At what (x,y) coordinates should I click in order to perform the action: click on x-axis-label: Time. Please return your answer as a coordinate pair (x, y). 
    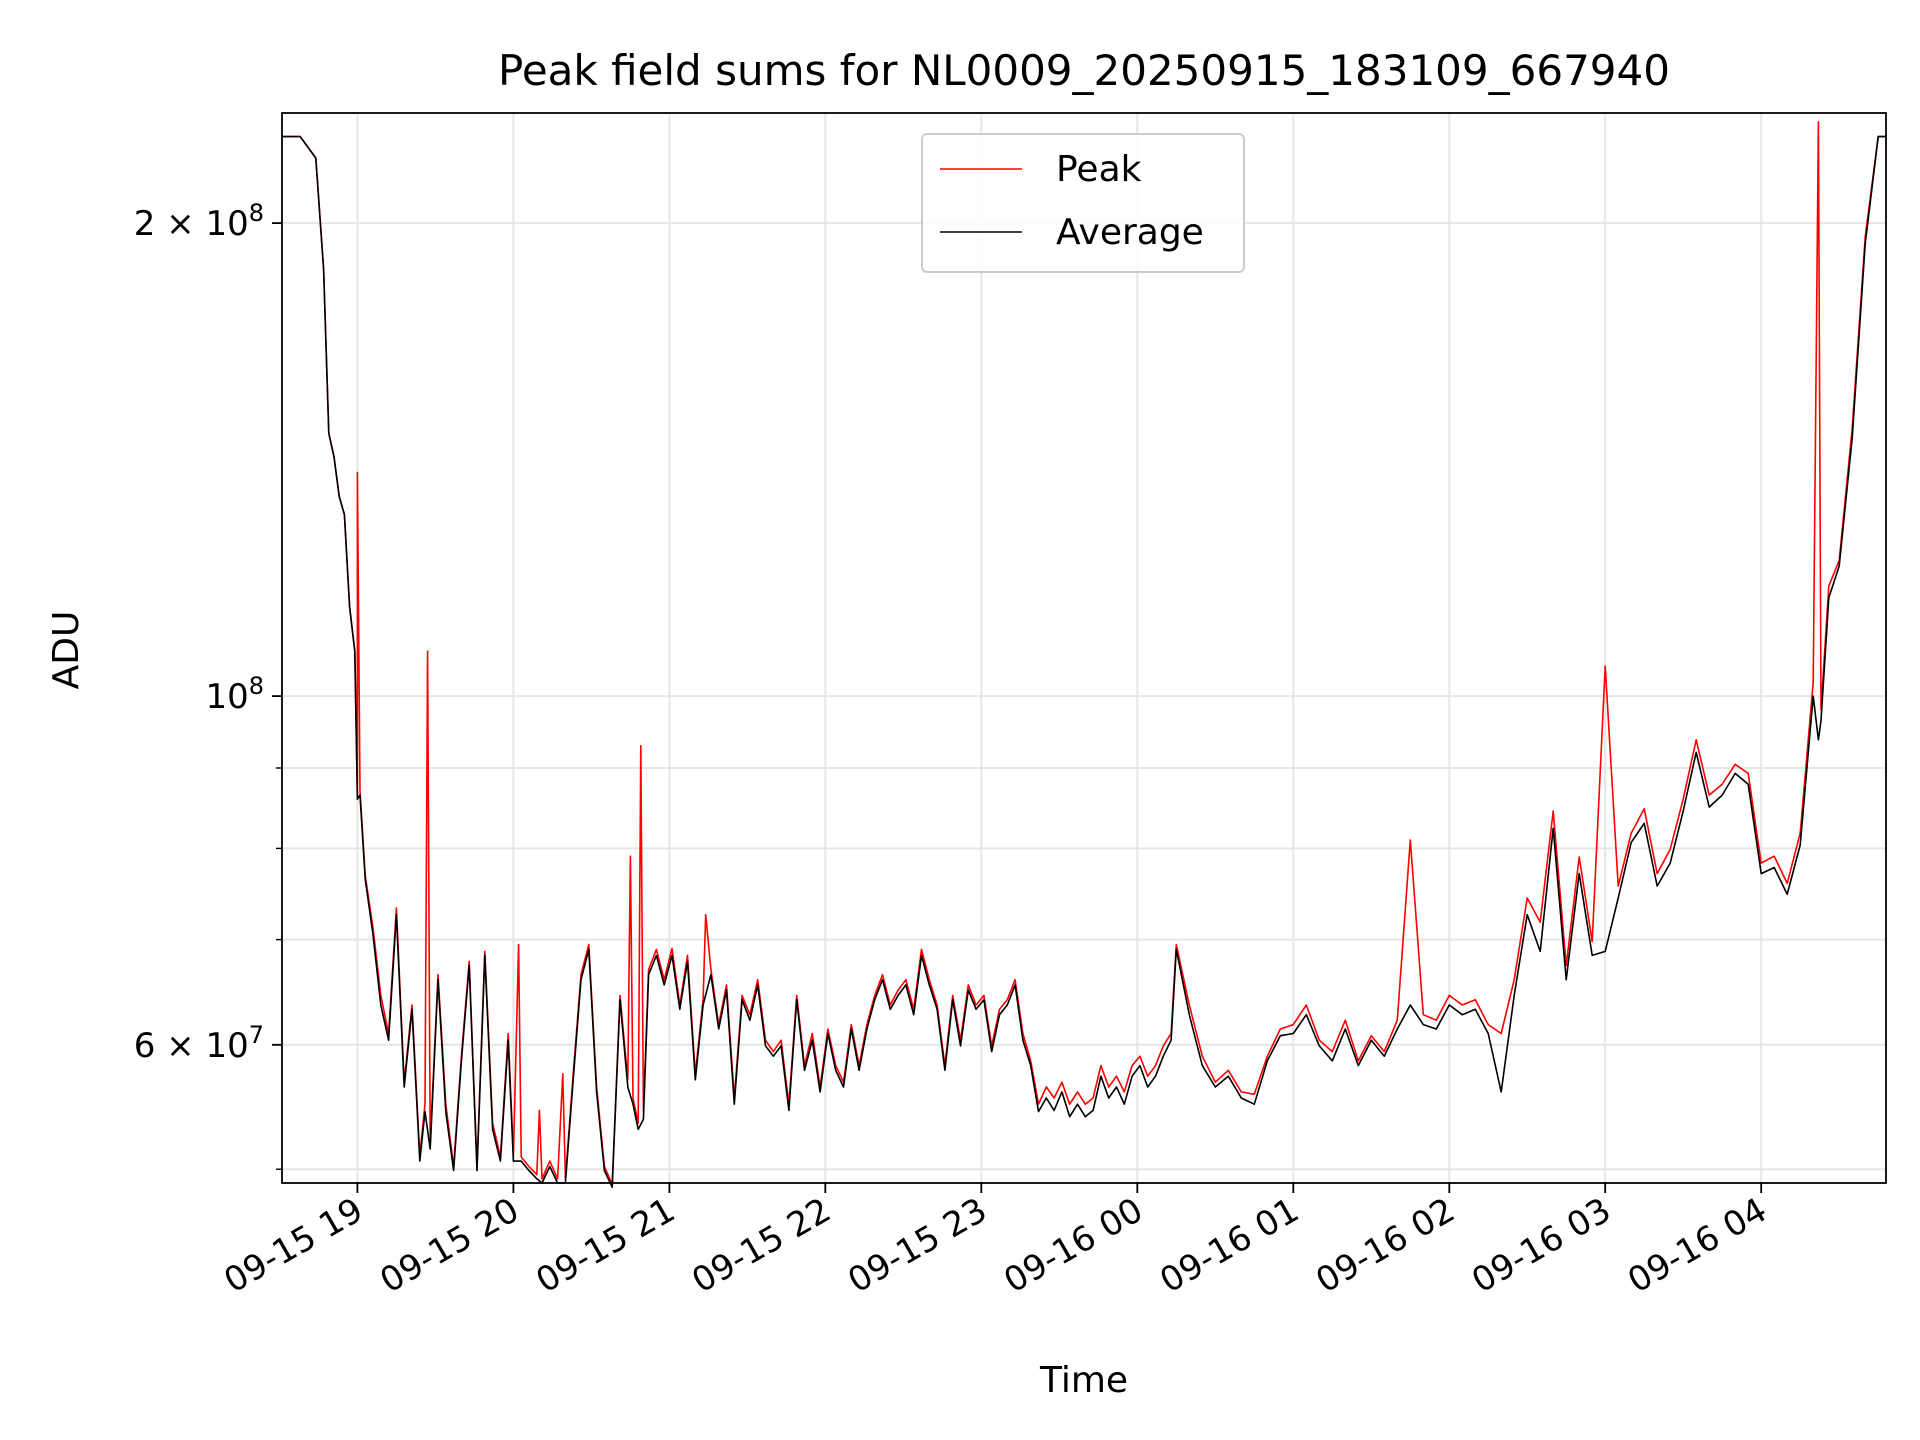
    Looking at the image, I should click on (1083, 1380).